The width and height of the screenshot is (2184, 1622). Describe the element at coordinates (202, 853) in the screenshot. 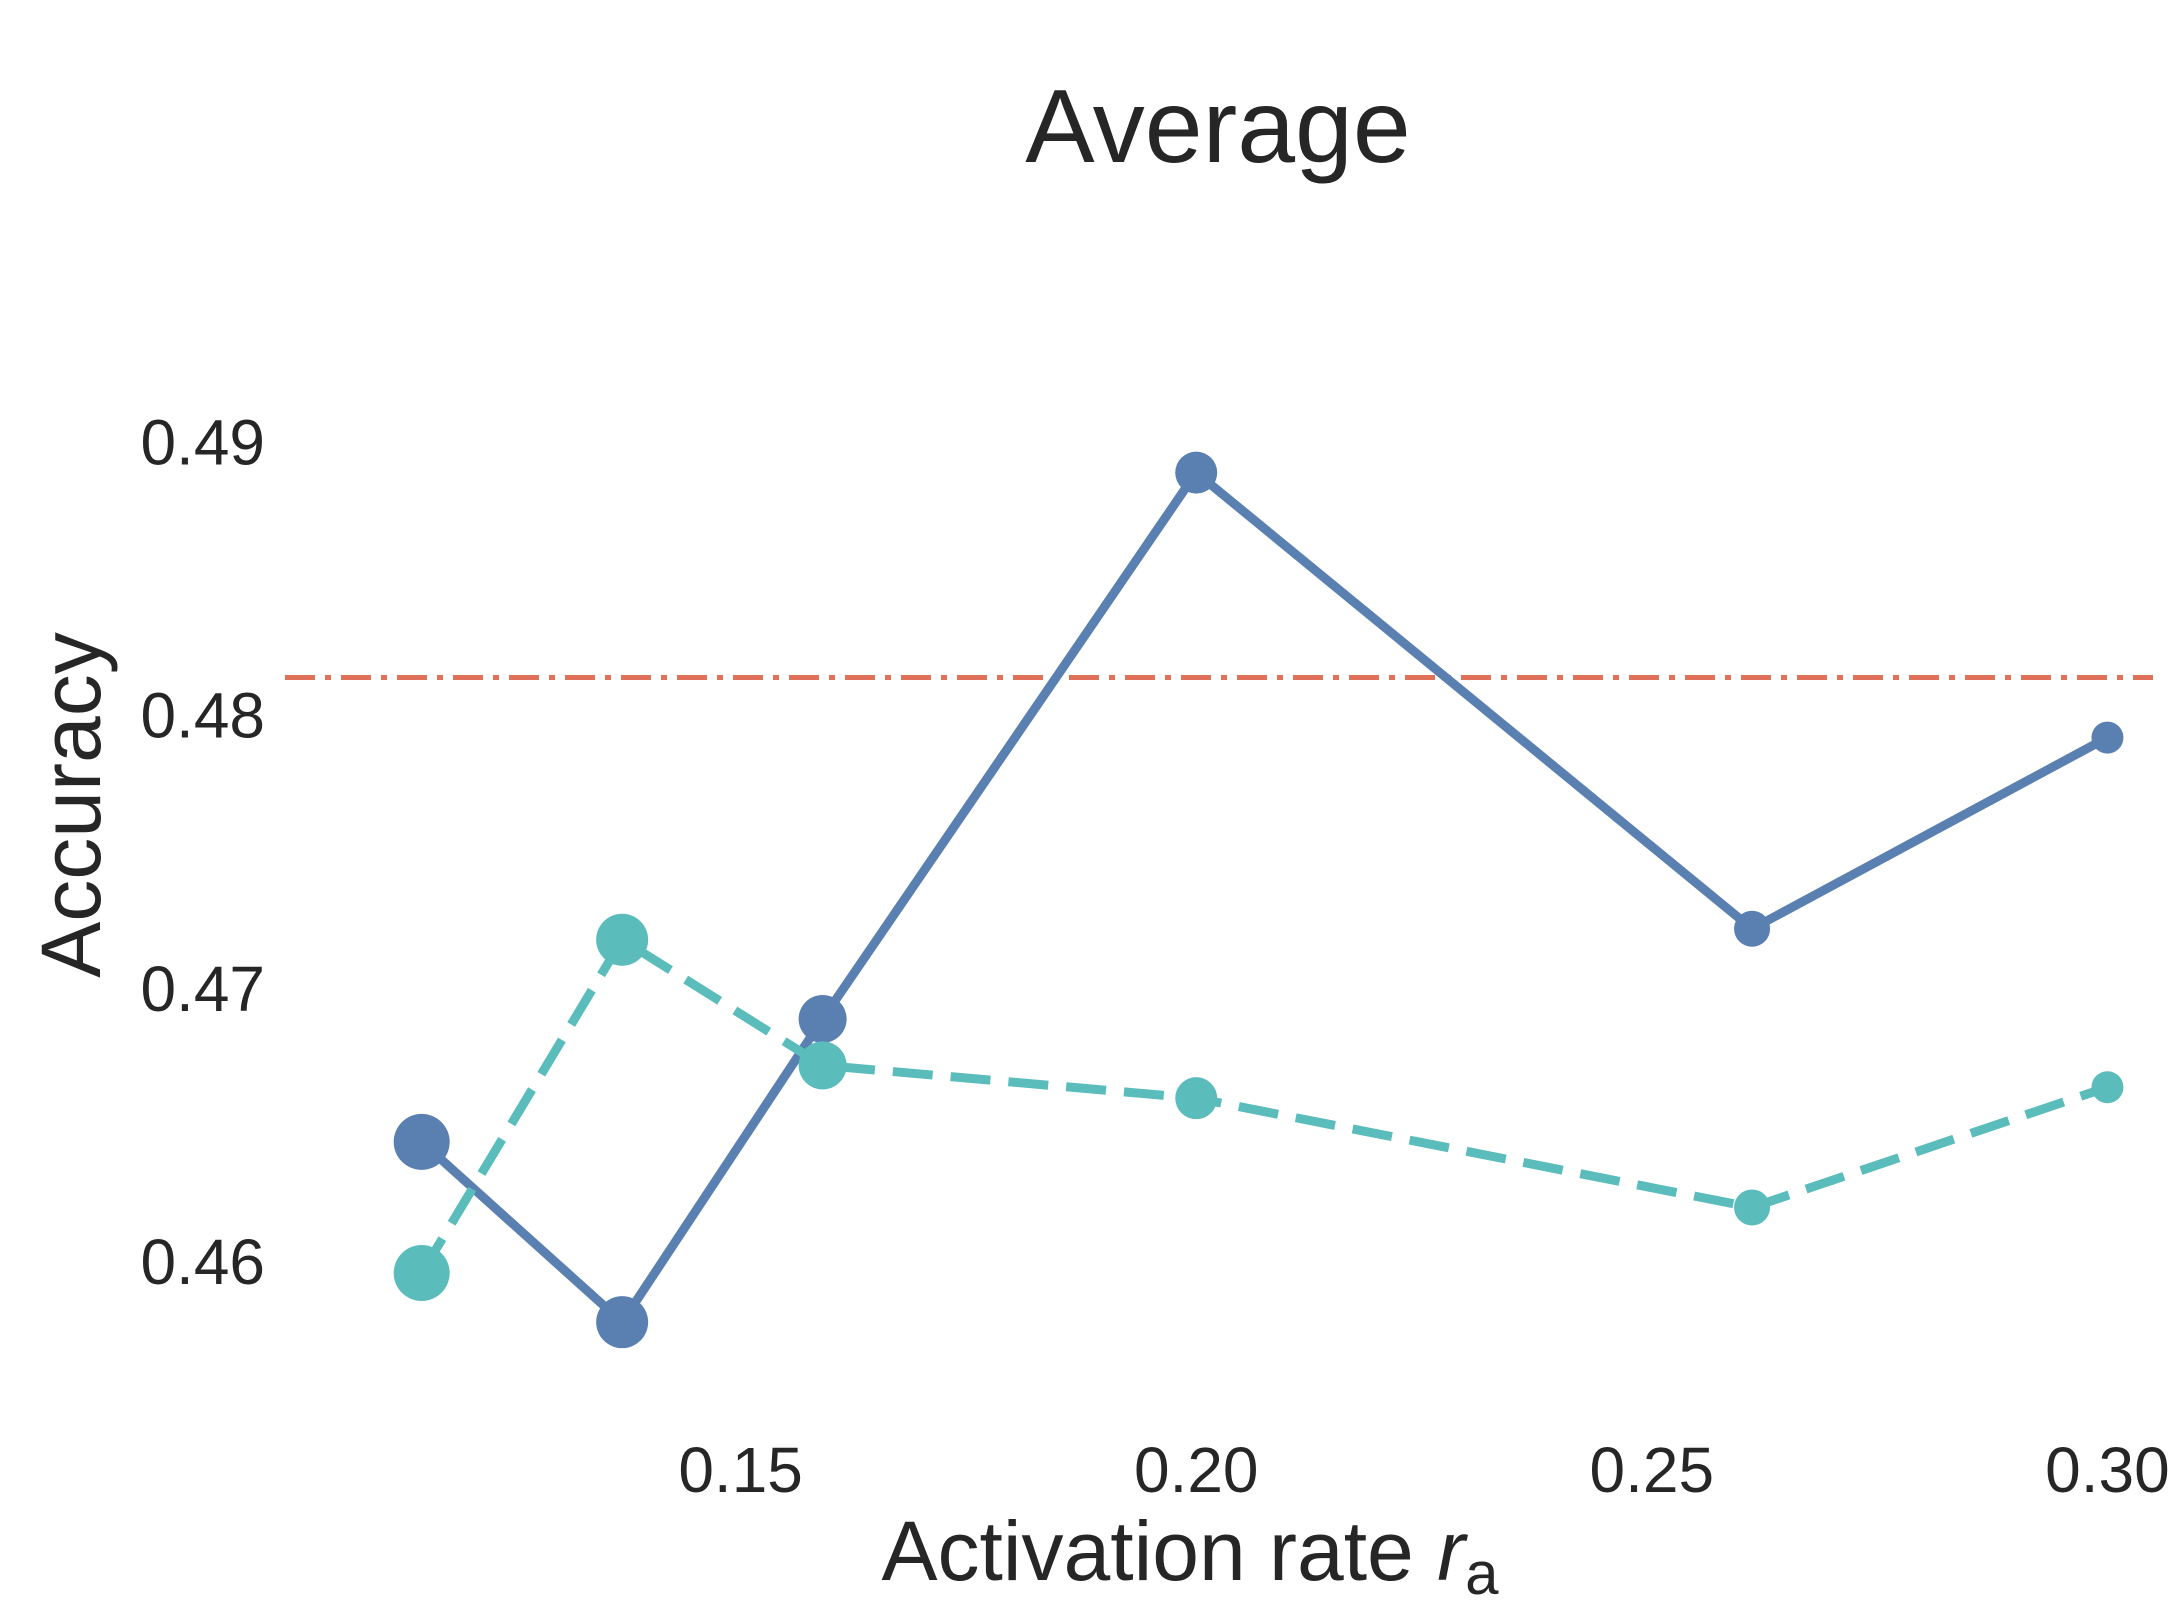

I see `y-tick-labels: 0.46 0.47 0.48 0.49` at that location.